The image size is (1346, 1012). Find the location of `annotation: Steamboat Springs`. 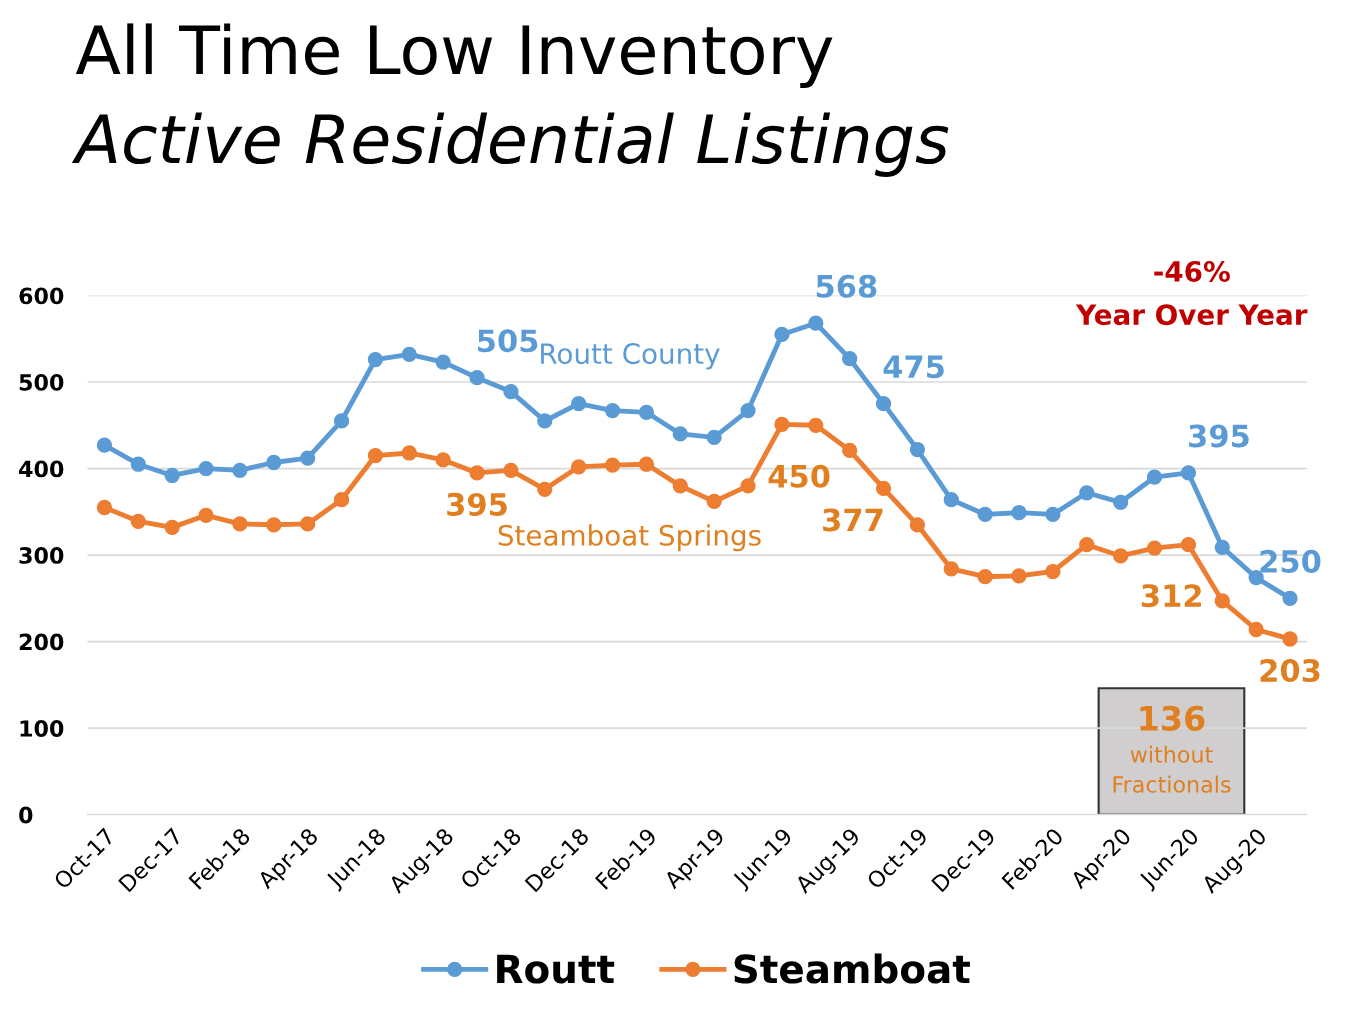

annotation: Steamboat Springs is located at coordinates (629, 538).